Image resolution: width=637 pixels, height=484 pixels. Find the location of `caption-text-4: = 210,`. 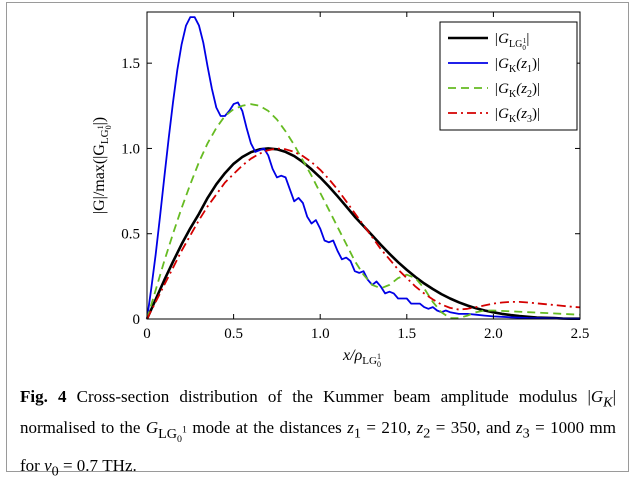

caption-text-4: = 210, is located at coordinates (388, 428).